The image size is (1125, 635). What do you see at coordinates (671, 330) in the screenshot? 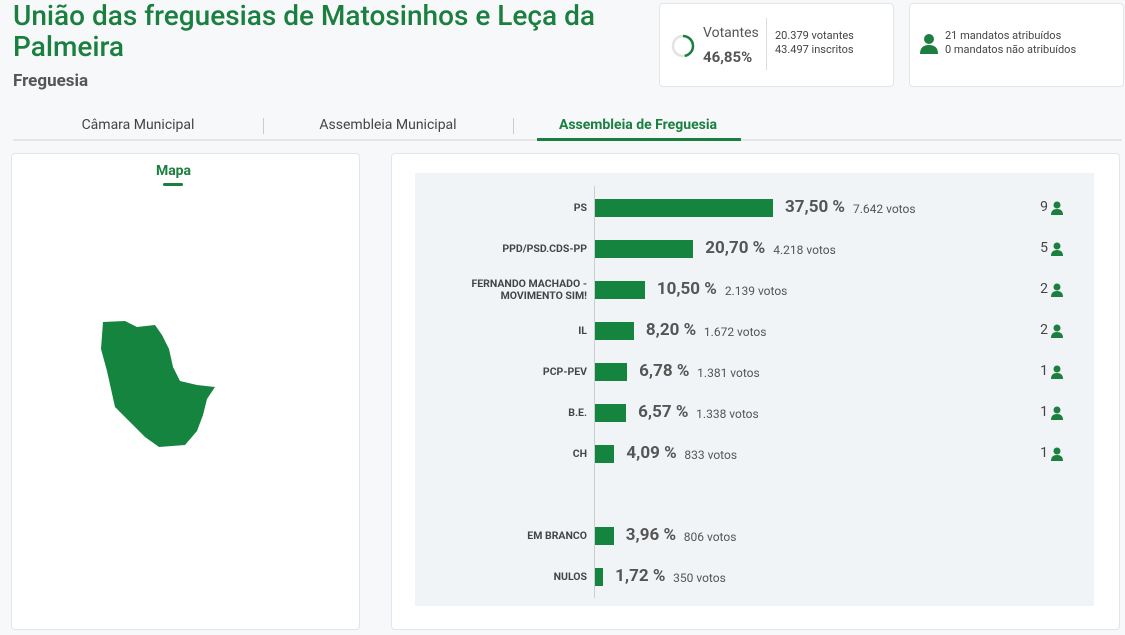
I see `percent-label: 8,20 %` at bounding box center [671, 330].